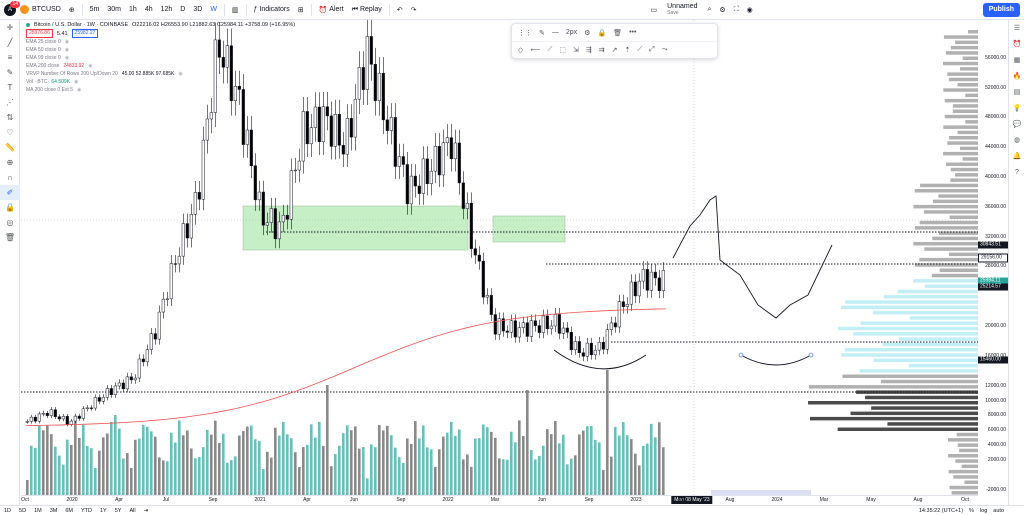 Image resolution: width=1024 pixels, height=515 pixels. Describe the element at coordinates (148, 9) in the screenshot. I see `interval-4h: 4h` at that location.